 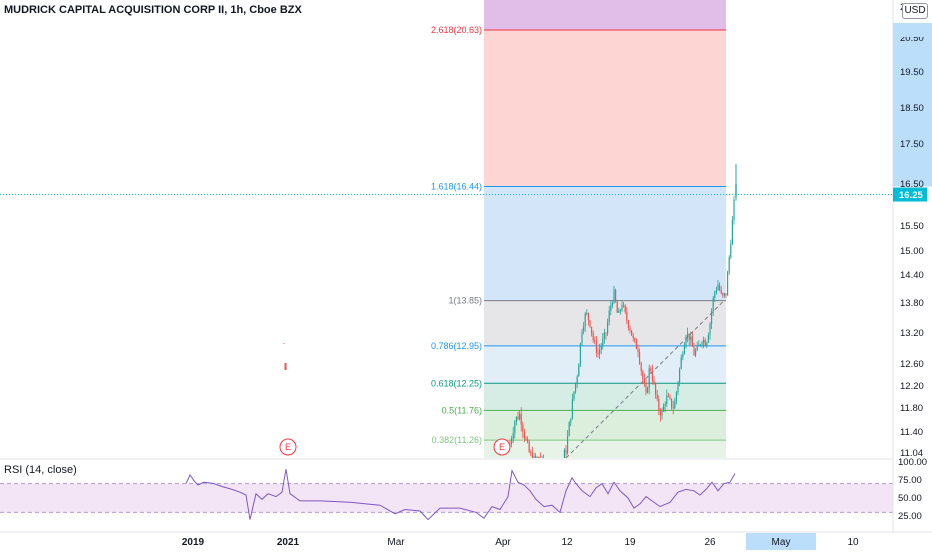 I want to click on fib-level-label: 0.5(11.76), so click(x=462, y=410).